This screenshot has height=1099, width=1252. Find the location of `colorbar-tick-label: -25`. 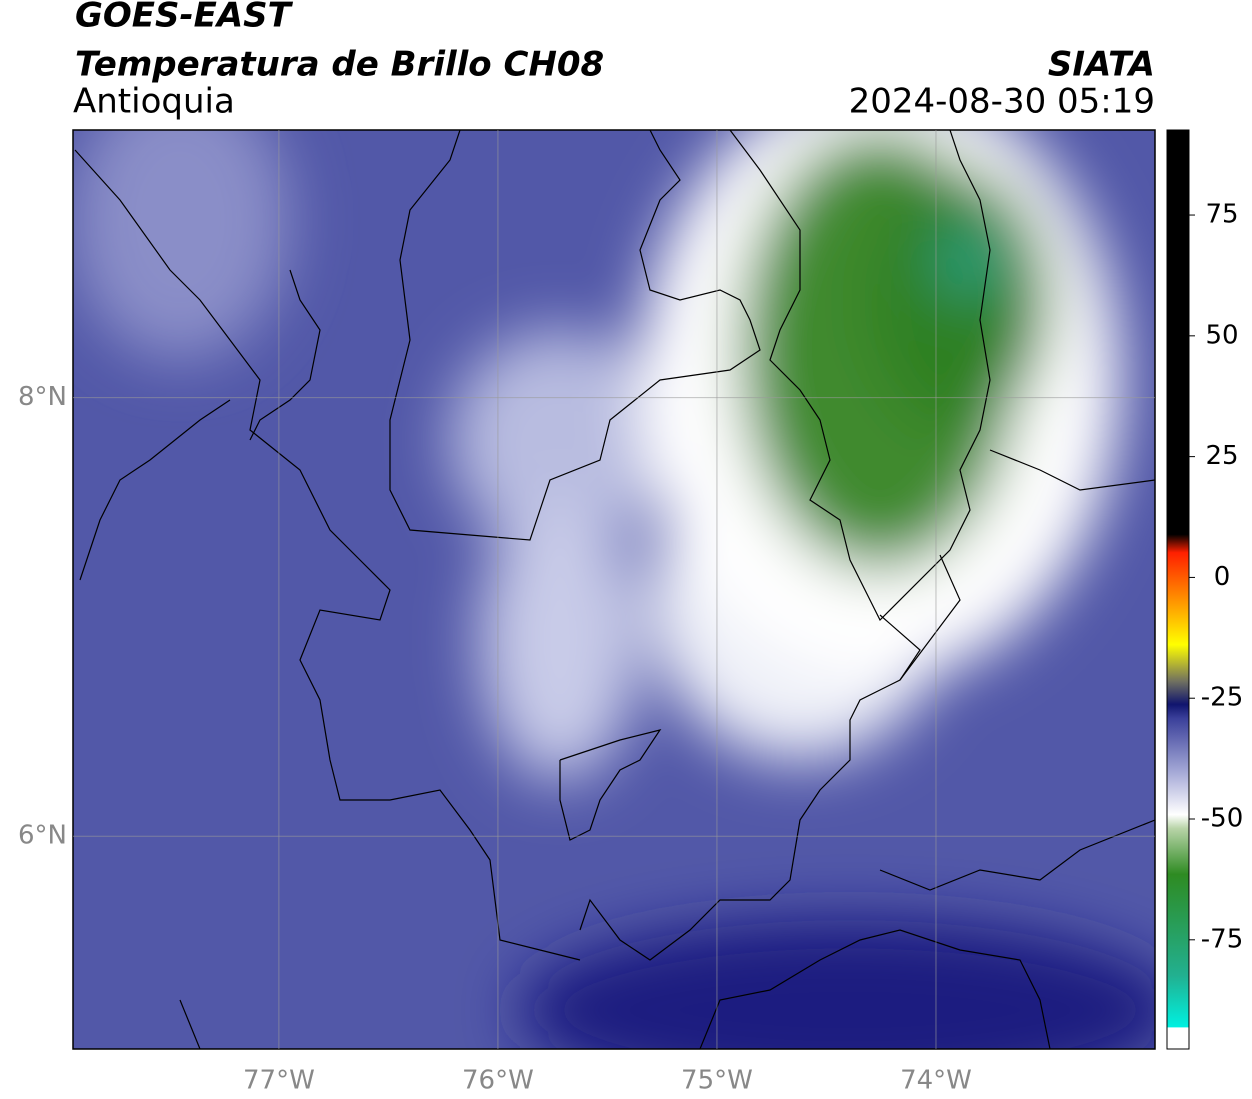

colorbar-tick-label: -25 is located at coordinates (1222, 698).